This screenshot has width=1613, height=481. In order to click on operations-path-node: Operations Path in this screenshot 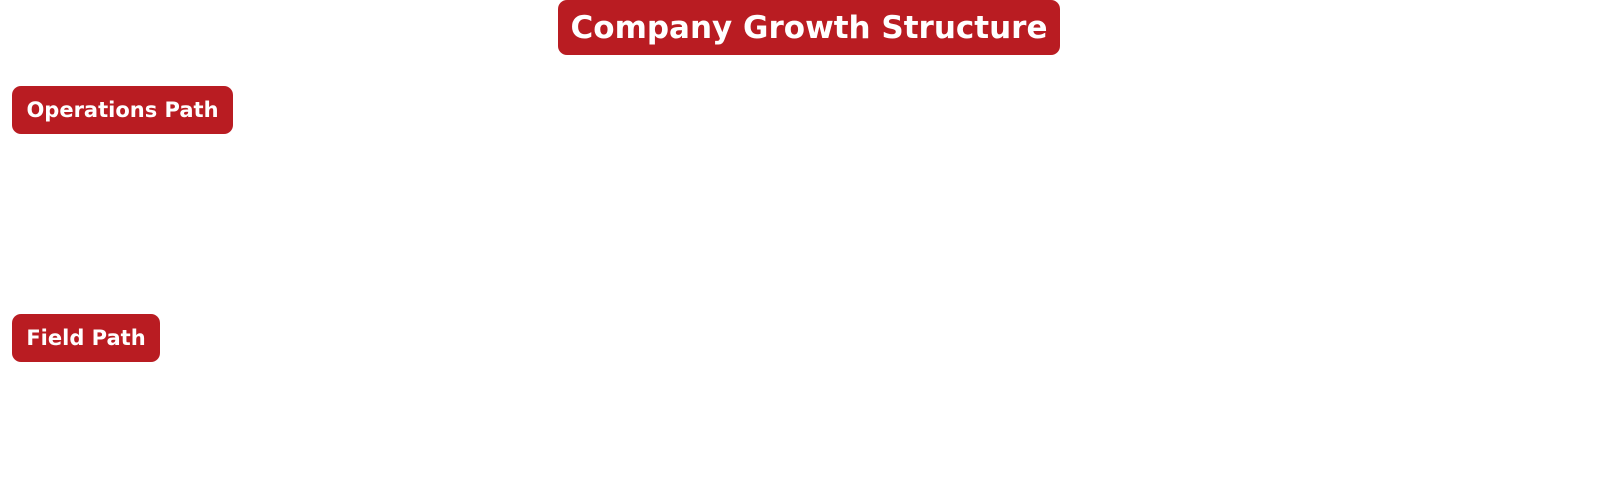, I will do `click(122, 110)`.